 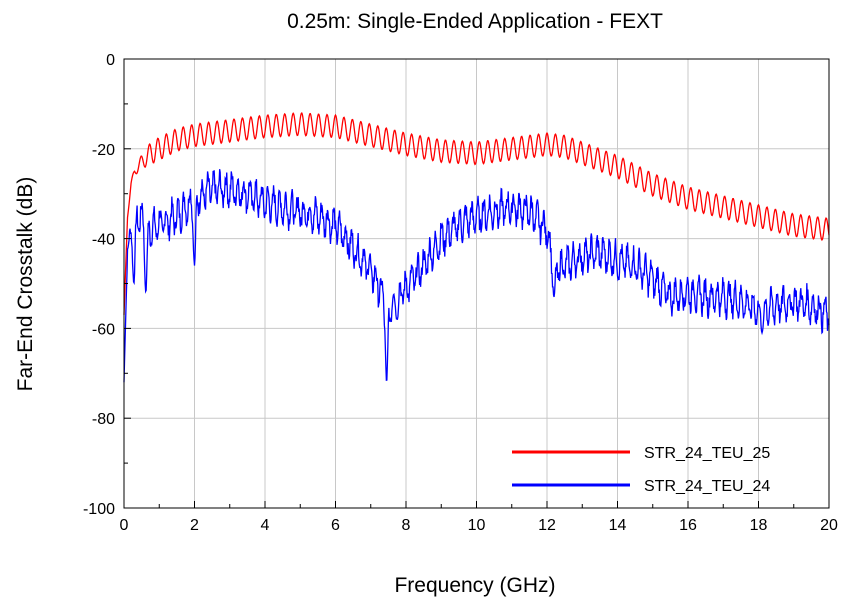 I want to click on x-tick-label: 12, so click(x=547, y=525).